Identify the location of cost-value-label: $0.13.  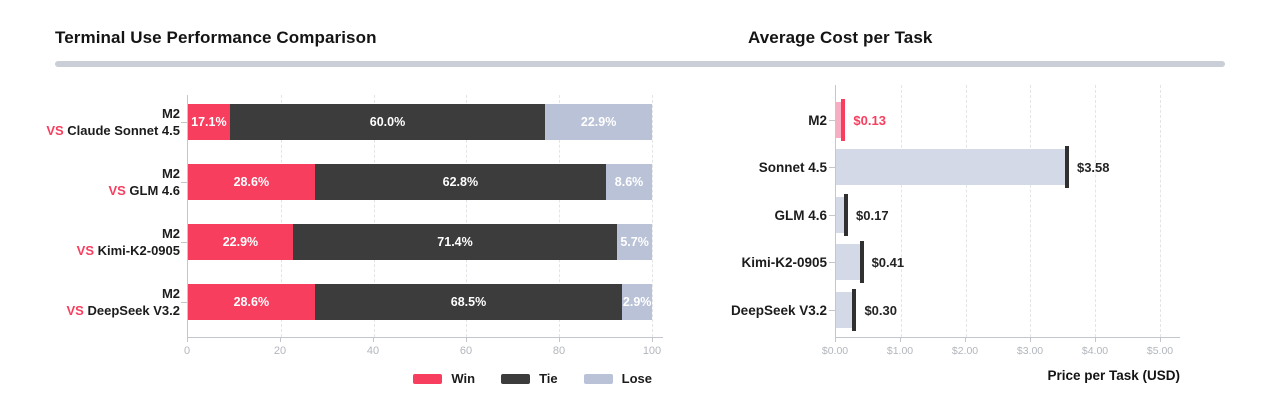
(869, 120).